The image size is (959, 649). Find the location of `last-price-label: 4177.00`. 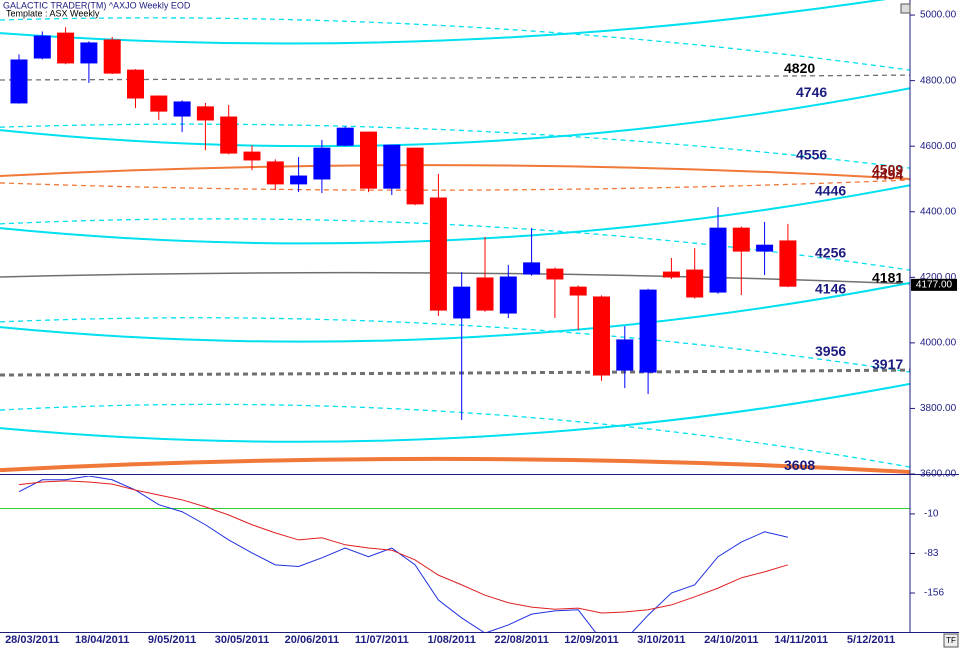

last-price-label: 4177.00 is located at coordinates (934, 284).